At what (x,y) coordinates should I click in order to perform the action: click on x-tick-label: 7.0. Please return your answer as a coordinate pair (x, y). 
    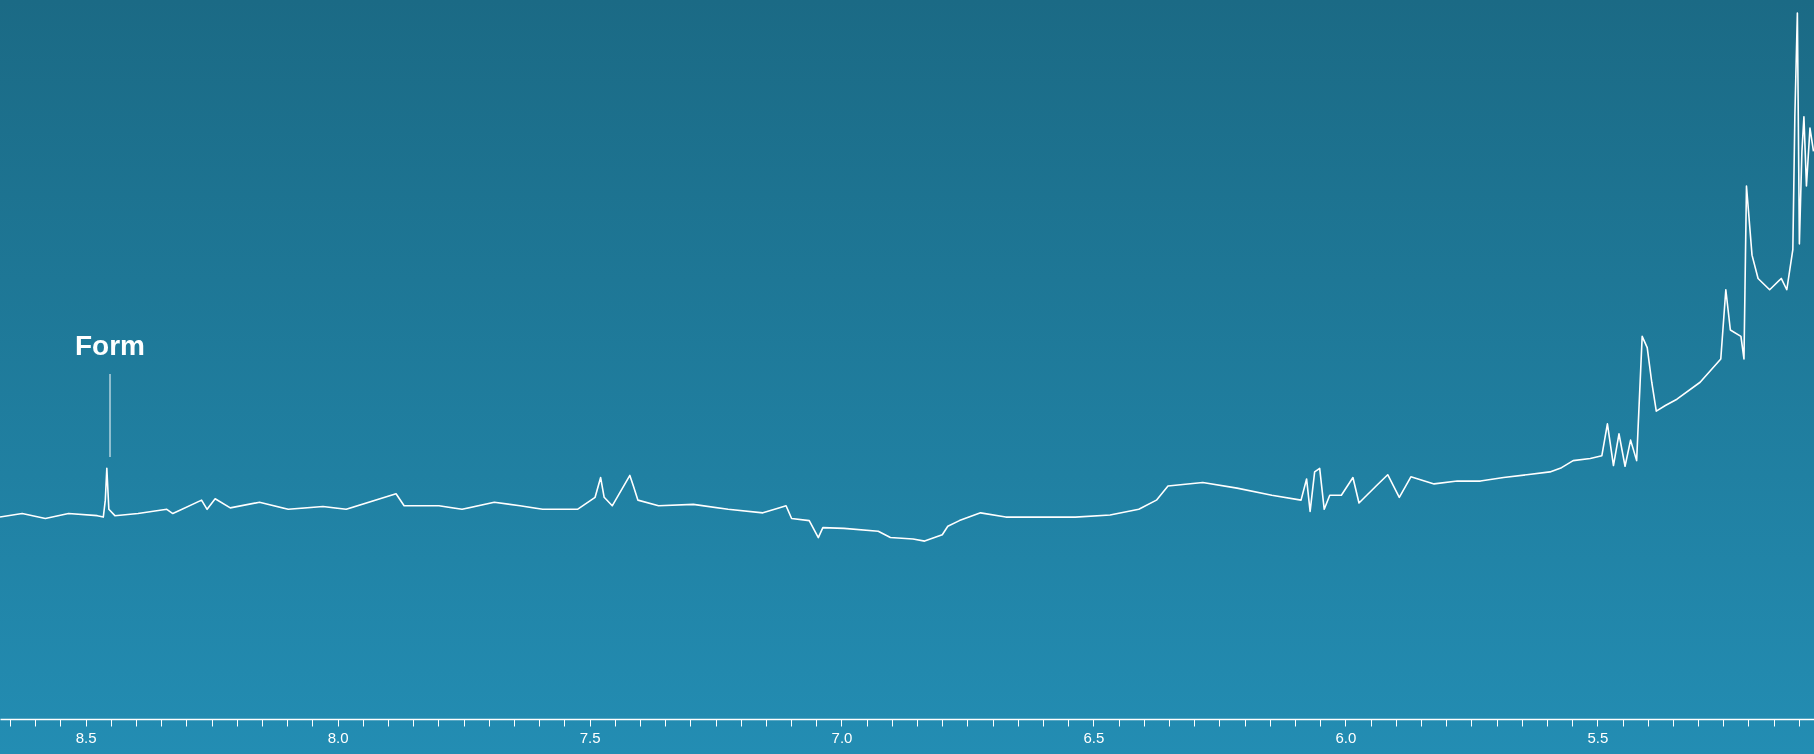
    Looking at the image, I should click on (842, 737).